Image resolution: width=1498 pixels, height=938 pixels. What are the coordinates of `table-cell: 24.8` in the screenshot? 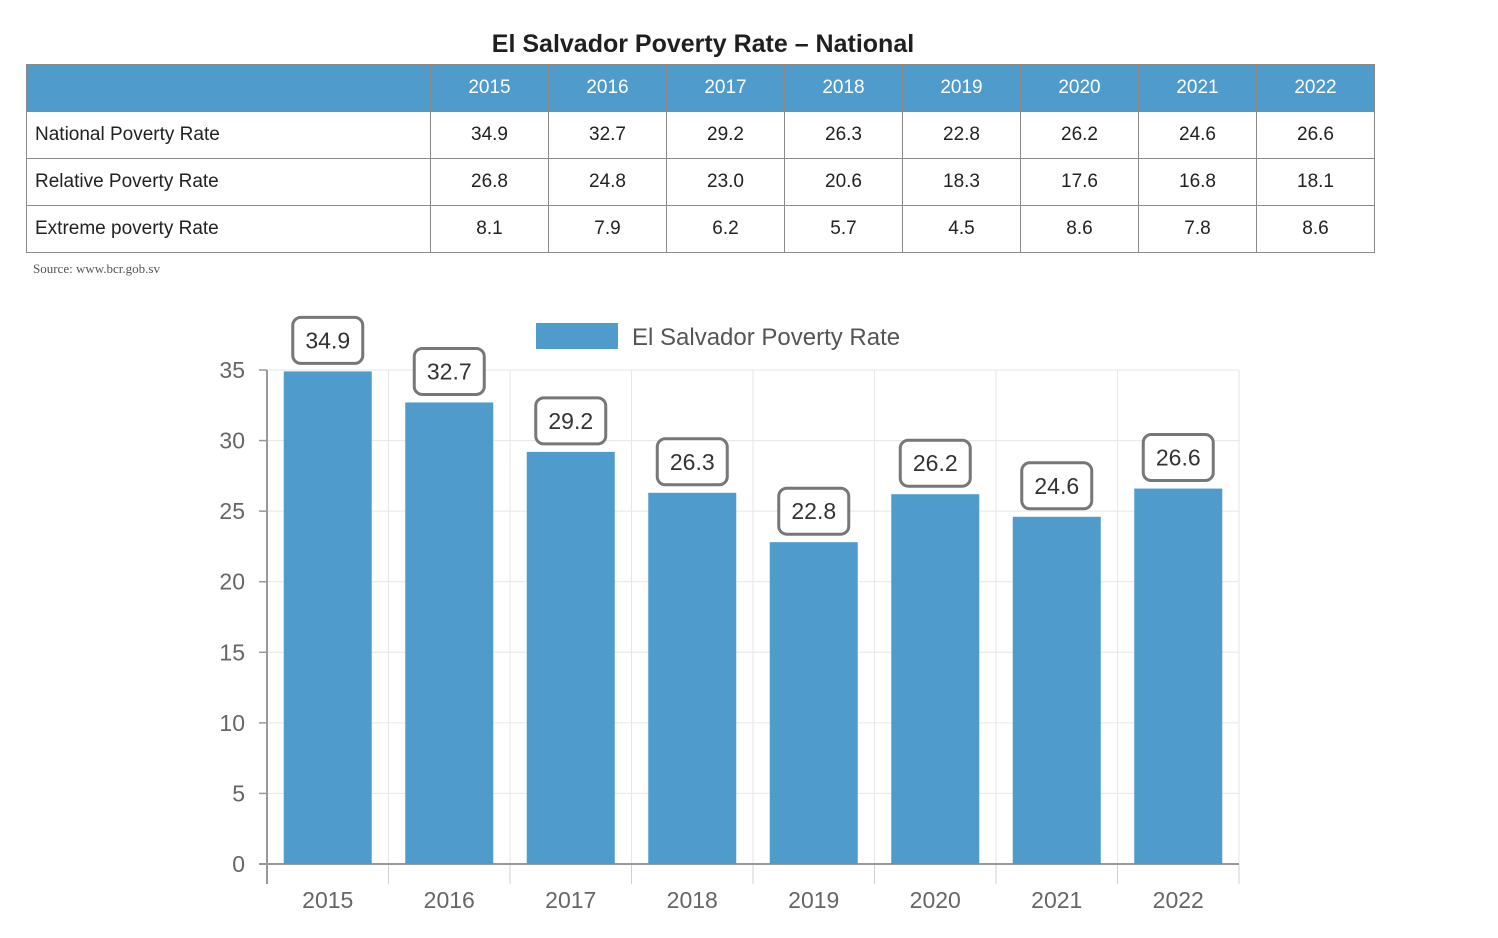 It's located at (607, 182).